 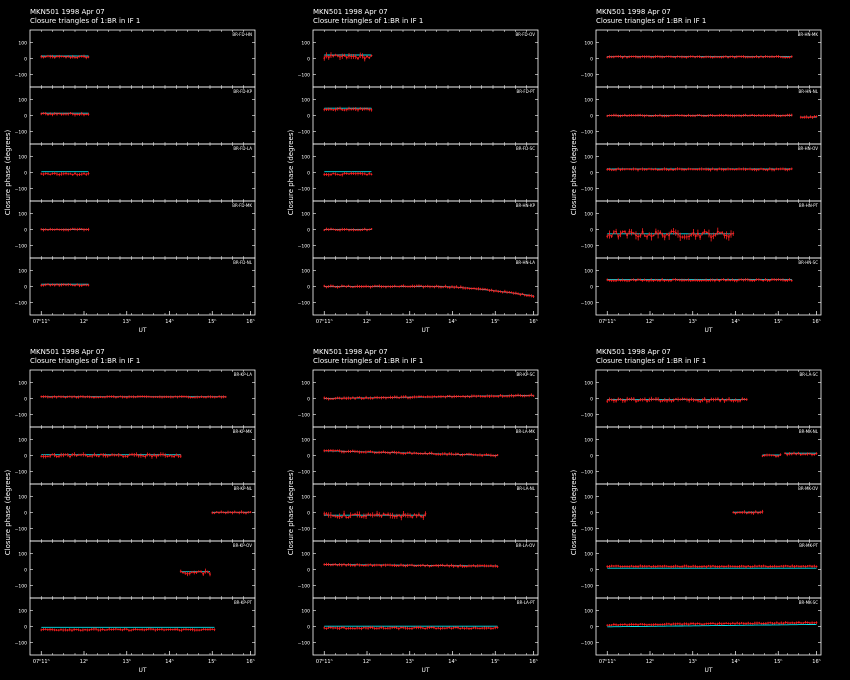 What do you see at coordinates (242, 545) in the screenshot?
I see `triangle-label: BR-KP-OV` at bounding box center [242, 545].